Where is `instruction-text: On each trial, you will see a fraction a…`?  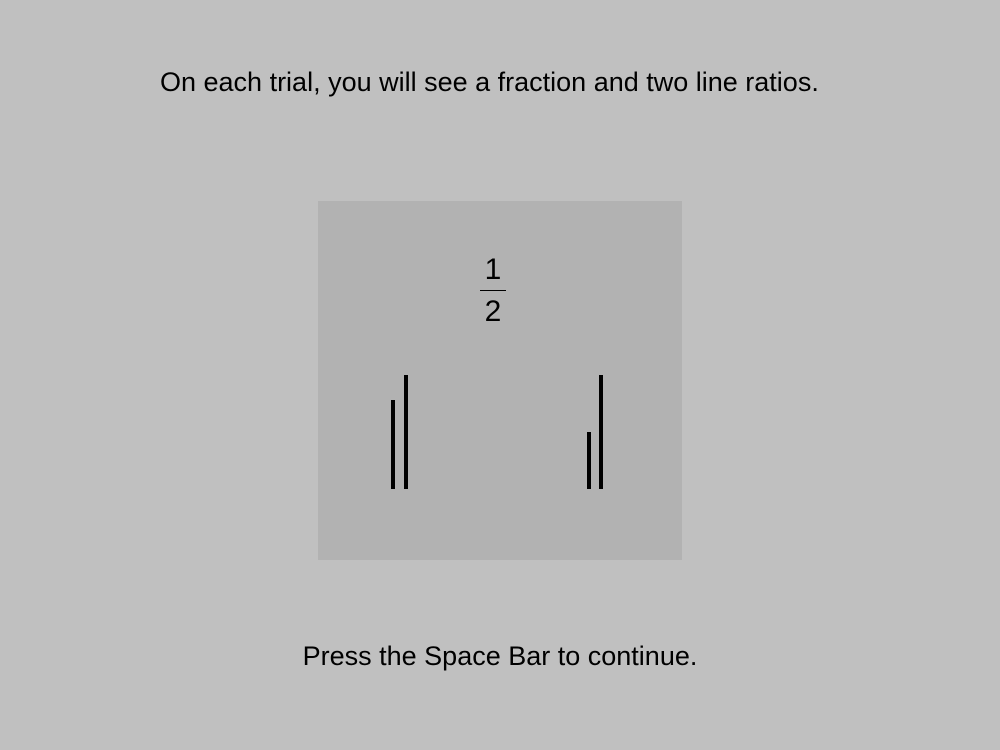
instruction-text: On each trial, you will see a fraction a… is located at coordinates (489, 82).